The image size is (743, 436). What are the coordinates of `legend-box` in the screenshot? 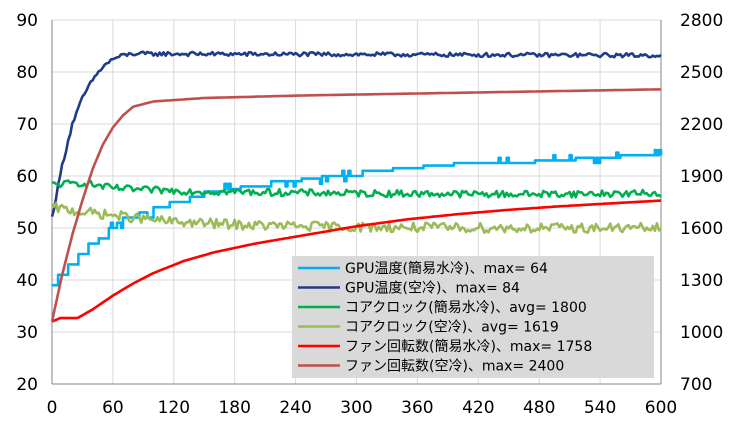 It's located at (473, 317).